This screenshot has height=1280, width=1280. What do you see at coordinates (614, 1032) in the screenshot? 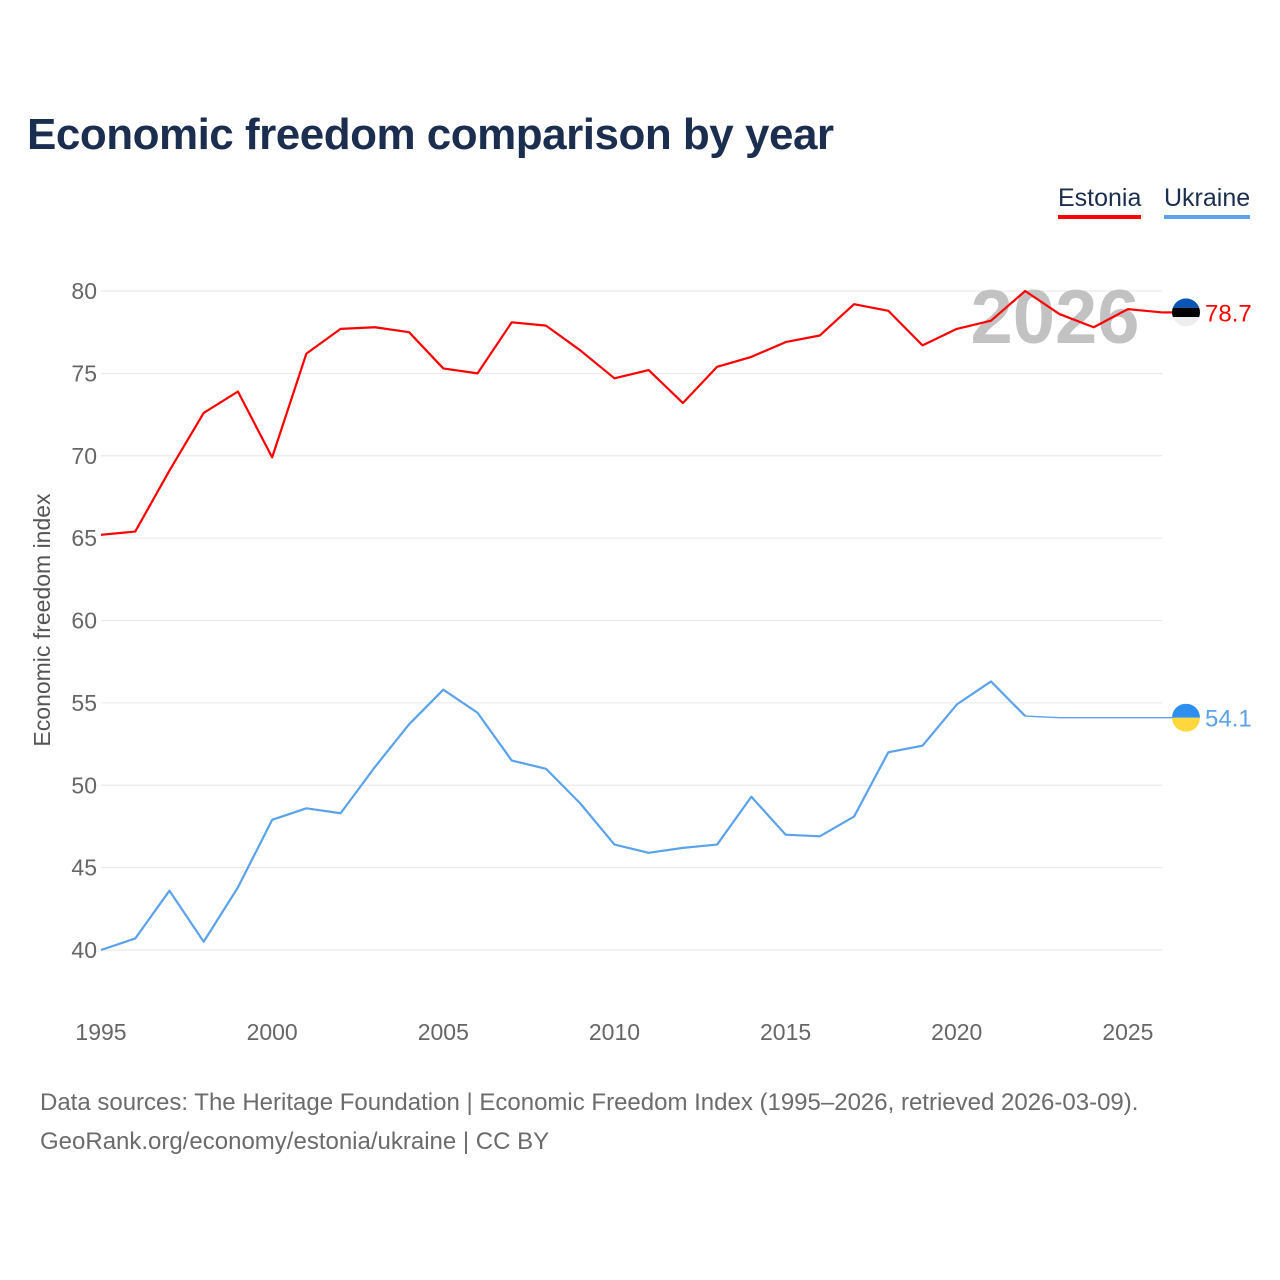
I see `x-tick-label: 2010` at bounding box center [614, 1032].